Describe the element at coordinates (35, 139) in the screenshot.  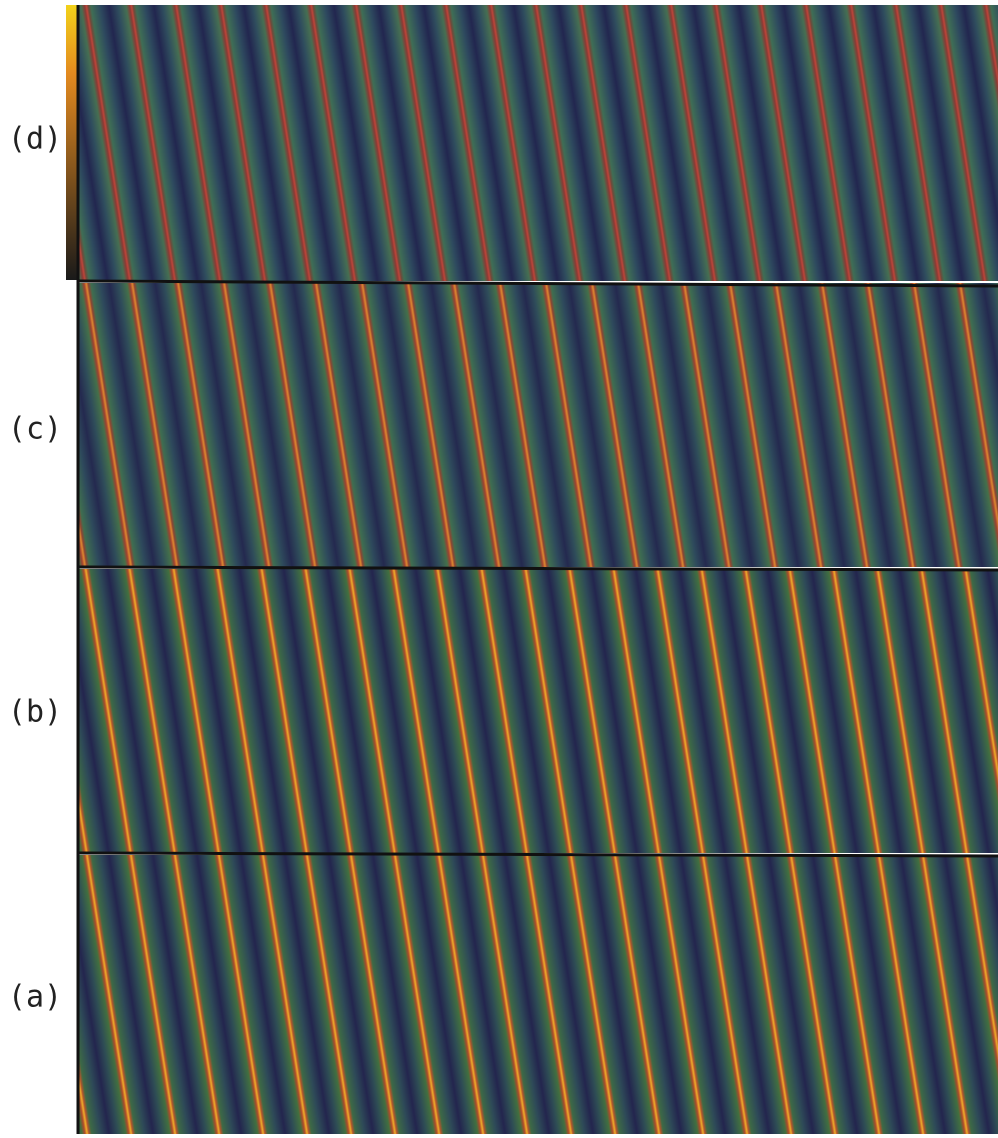
I see `panel-label: (d)` at that location.